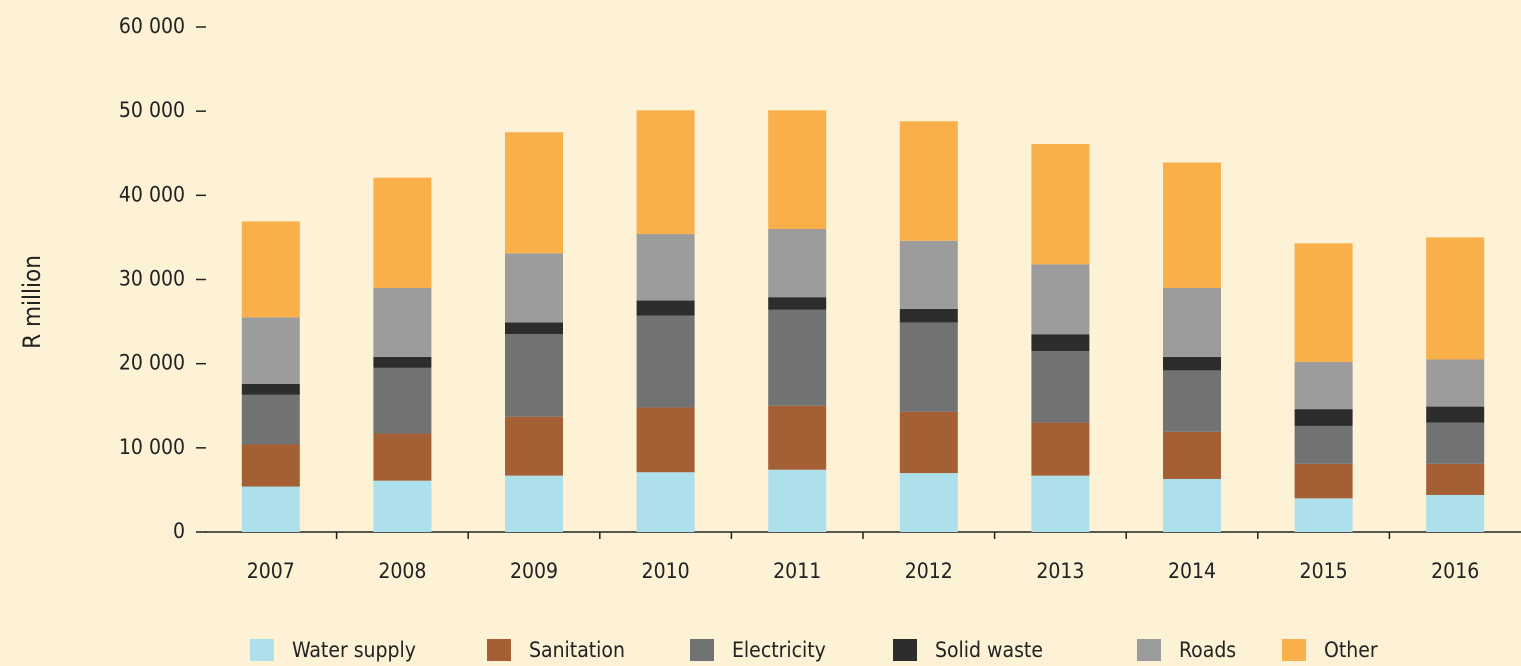 This screenshot has height=666, width=1521. I want to click on x-tick-label: 2007, so click(271, 571).